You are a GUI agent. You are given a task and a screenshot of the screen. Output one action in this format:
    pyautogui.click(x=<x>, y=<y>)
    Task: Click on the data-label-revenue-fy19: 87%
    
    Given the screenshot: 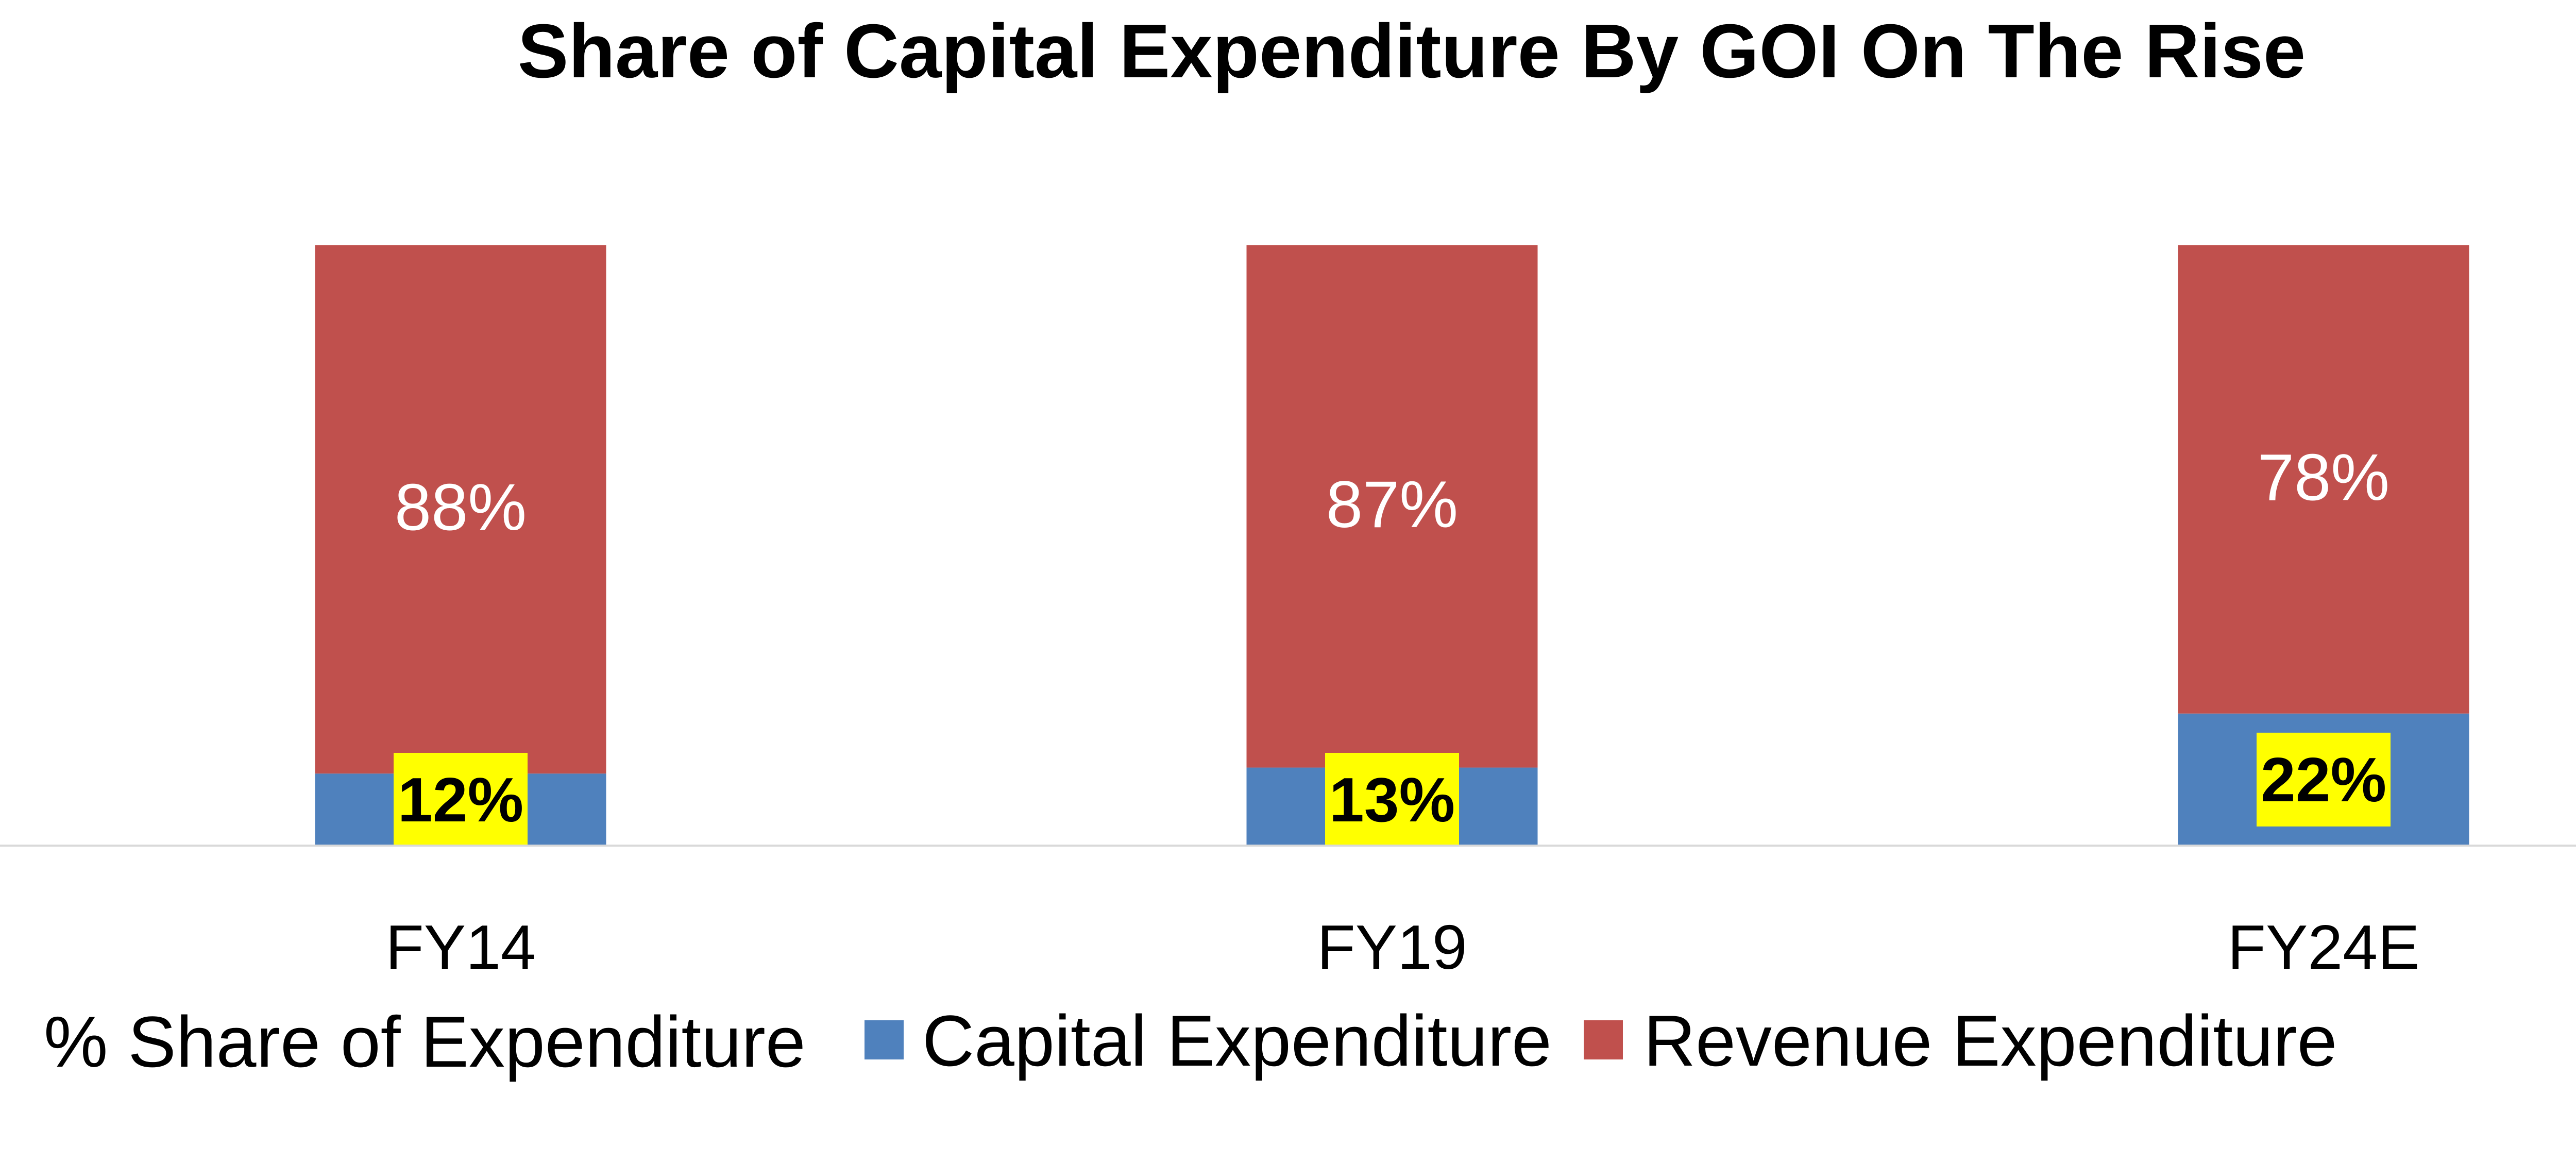 What is the action you would take?
    pyautogui.click(x=1392, y=505)
    